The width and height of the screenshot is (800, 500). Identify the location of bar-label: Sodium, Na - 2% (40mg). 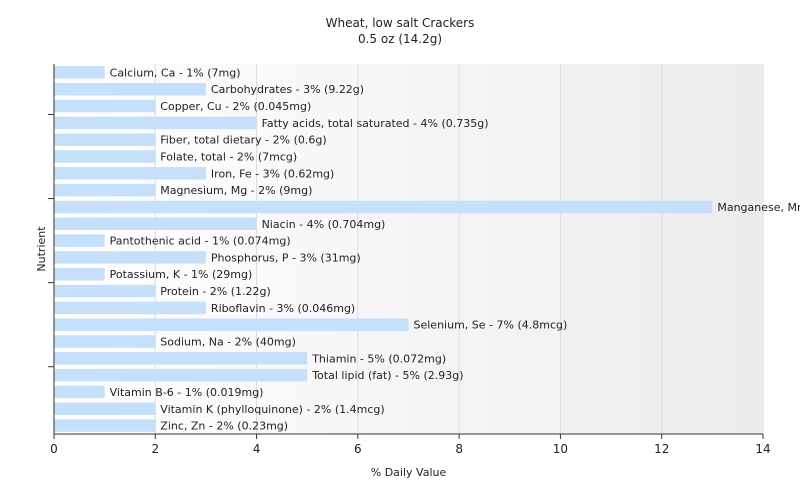
(228, 342).